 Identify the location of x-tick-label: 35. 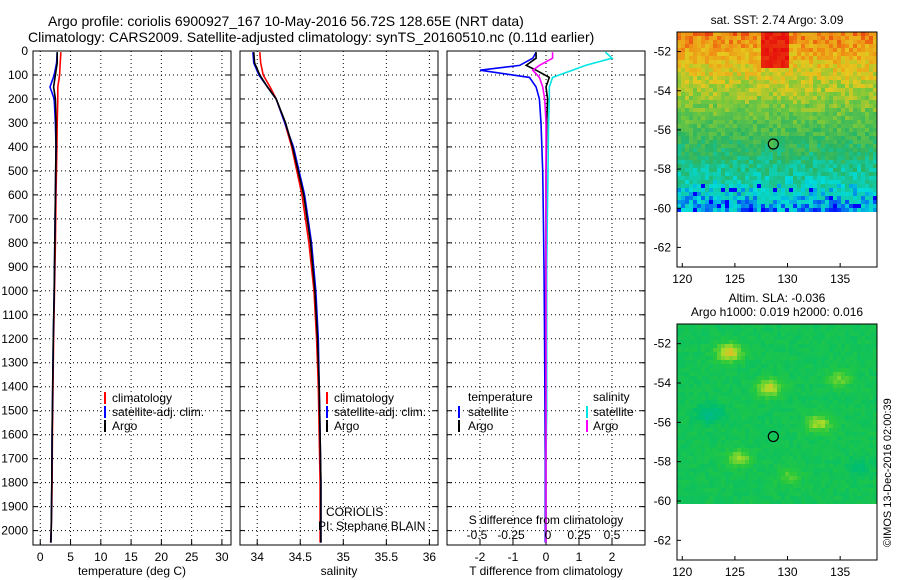
(344, 557).